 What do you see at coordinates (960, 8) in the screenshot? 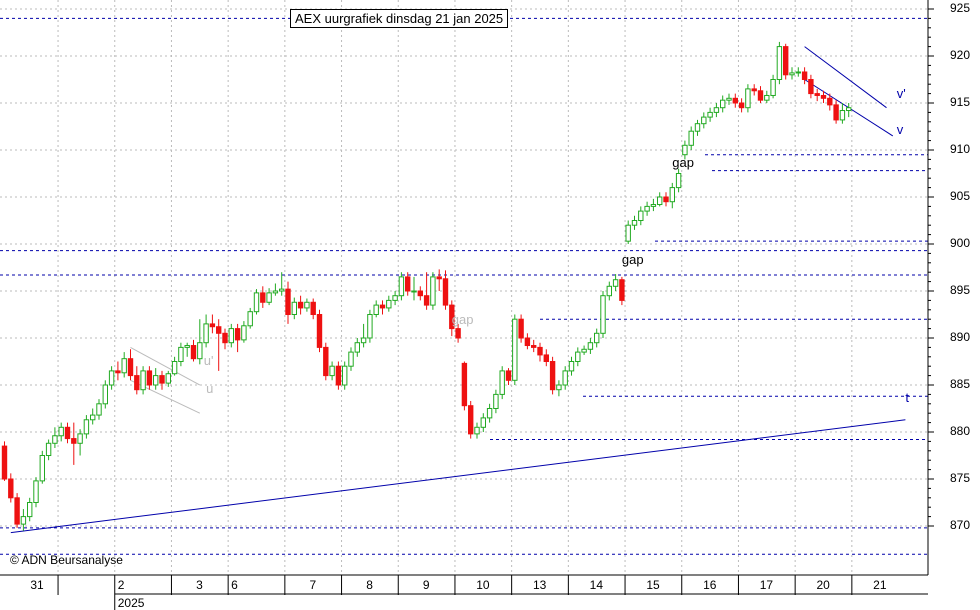
I see `y-tick-label: 925` at bounding box center [960, 8].